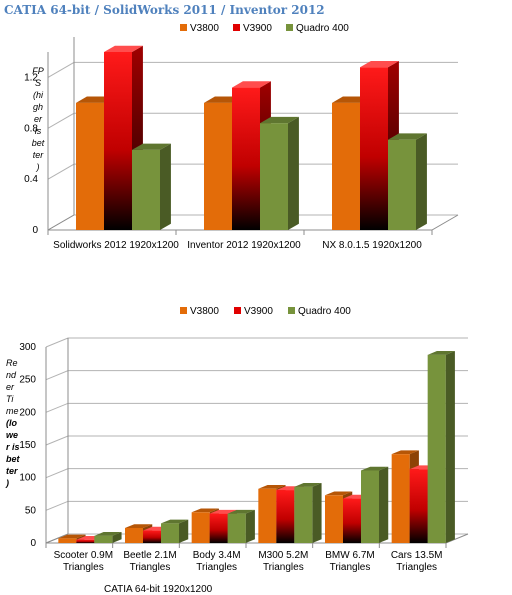  Describe the element at coordinates (10, 387) in the screenshot. I see `y-axis-title-fragment: er` at that location.